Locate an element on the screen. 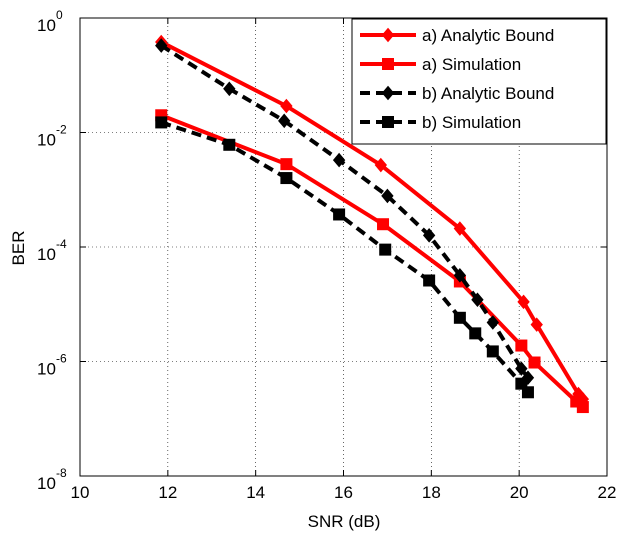 Image resolution: width=618 pixels, height=538 pixels. y-tick-exponent: 0 is located at coordinates (59, 15).